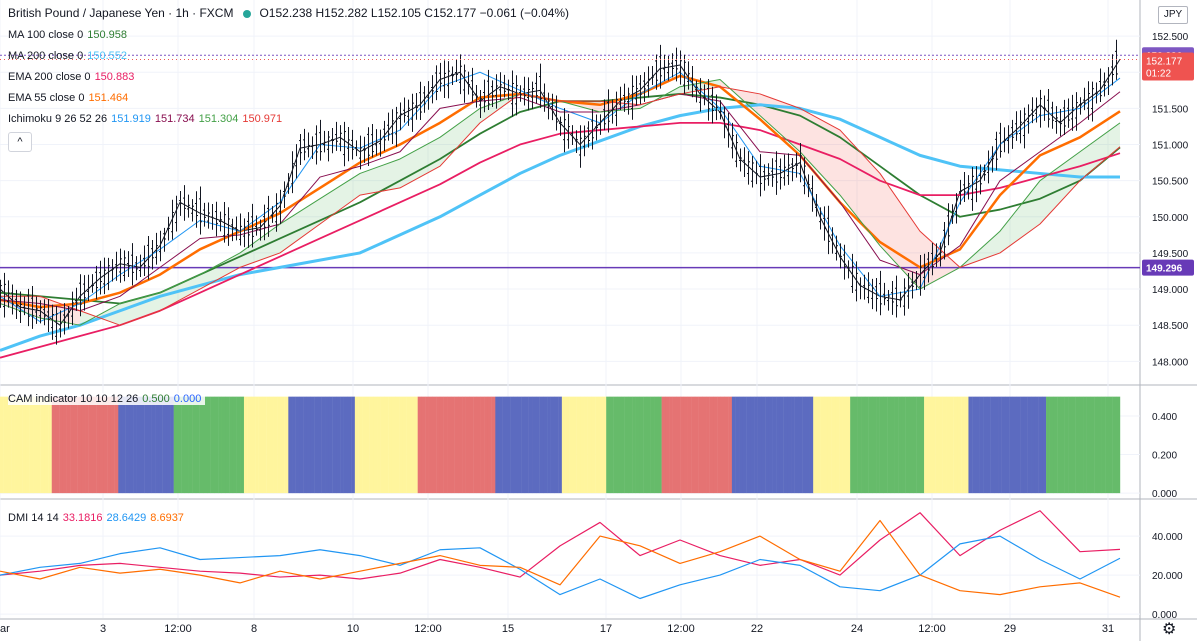 This screenshot has width=1197, height=641. Describe the element at coordinates (69, 35) in the screenshot. I see `legend-ma100: MA 100 close 0 150.958` at that location.